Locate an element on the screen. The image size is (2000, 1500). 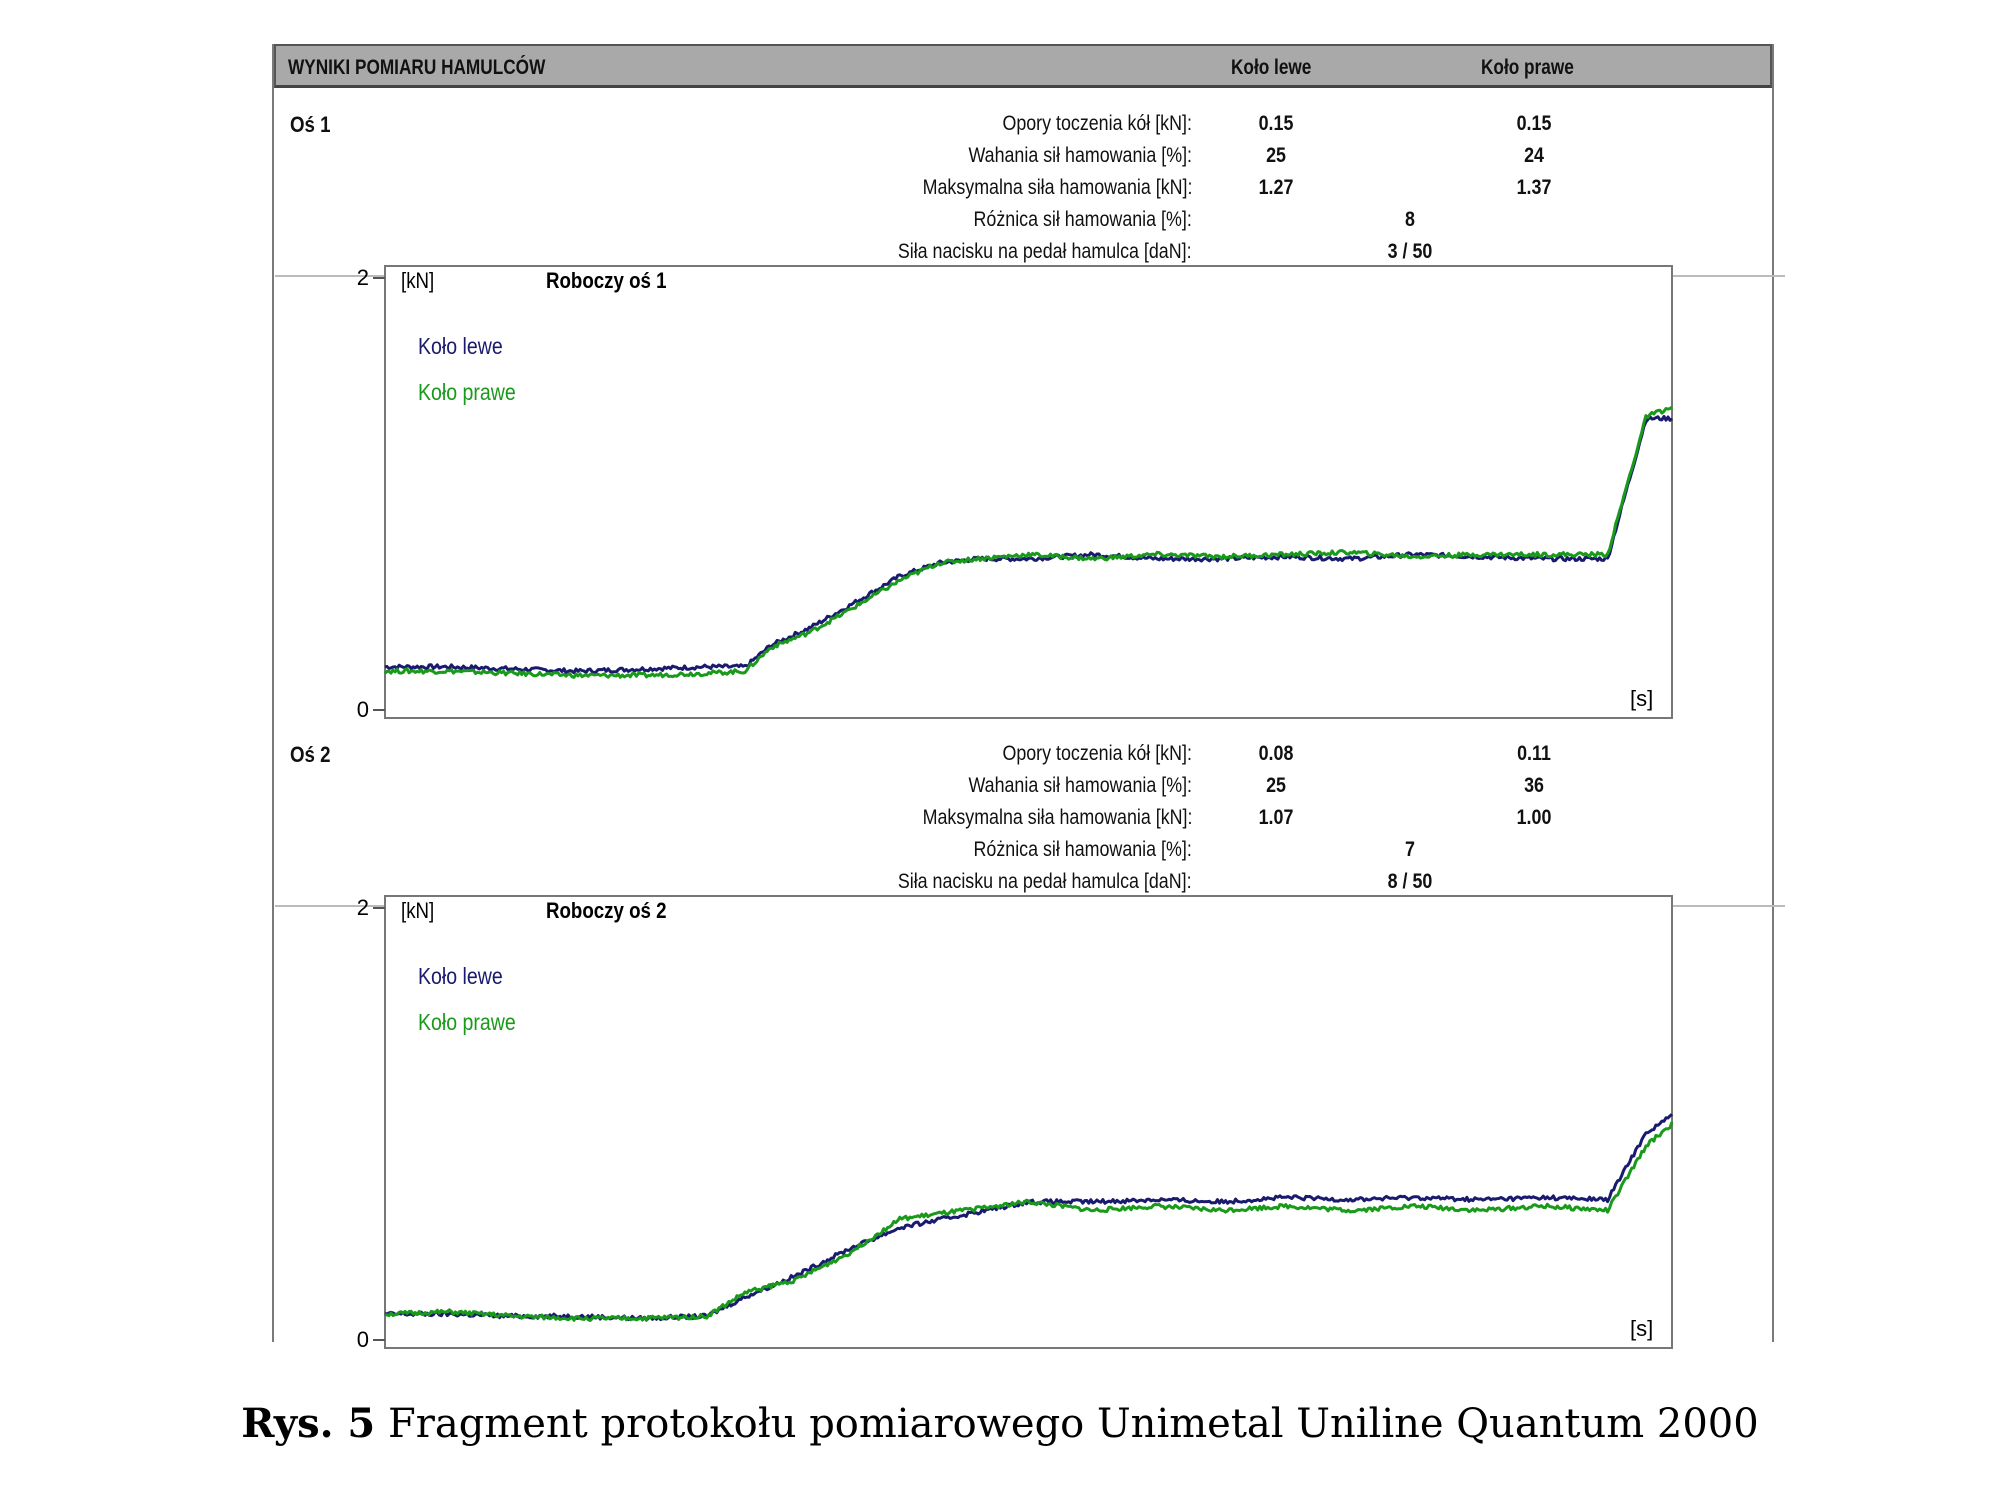
caption-label: Rys. 5 is located at coordinates (308, 1423).